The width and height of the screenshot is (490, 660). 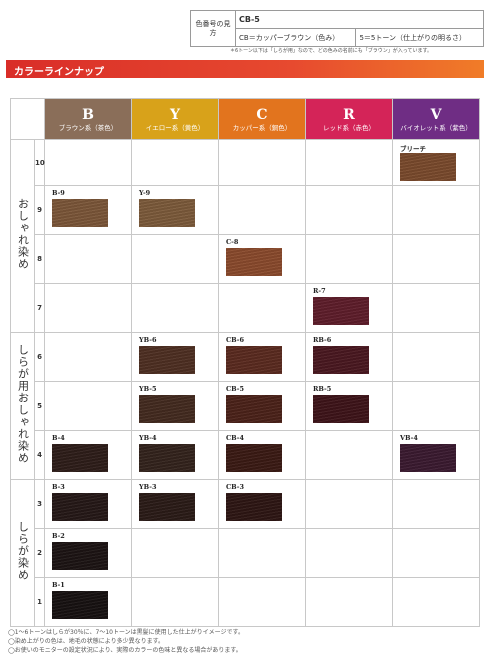 What do you see at coordinates (419, 37) in the screenshot?
I see `legend-tone-desc: 5＝5トーン（仕上がりの明るさ）` at bounding box center [419, 37].